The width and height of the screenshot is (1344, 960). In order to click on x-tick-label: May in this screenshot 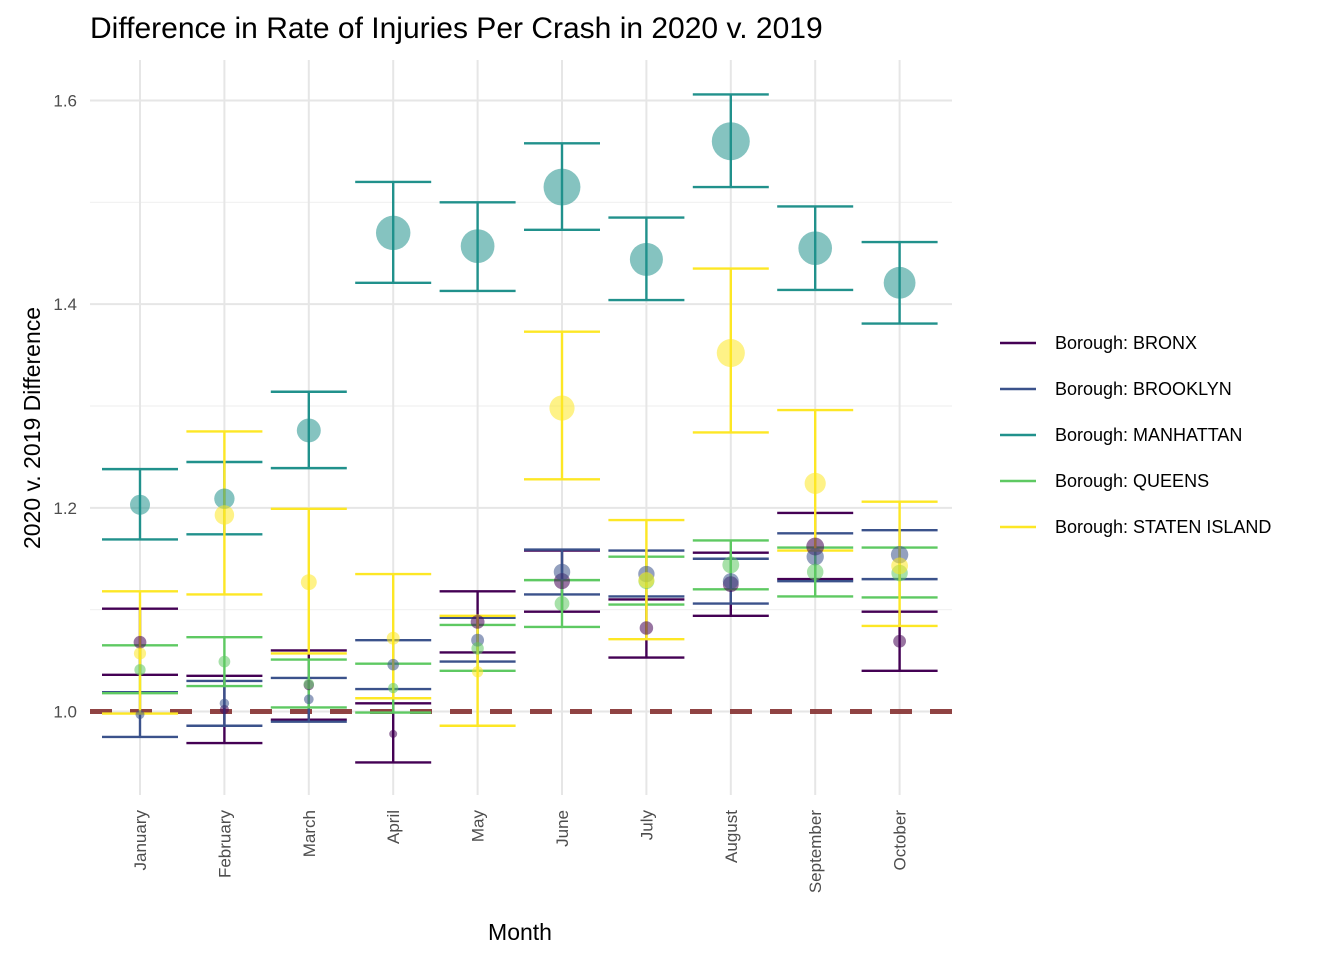, I will do `click(478, 826)`.